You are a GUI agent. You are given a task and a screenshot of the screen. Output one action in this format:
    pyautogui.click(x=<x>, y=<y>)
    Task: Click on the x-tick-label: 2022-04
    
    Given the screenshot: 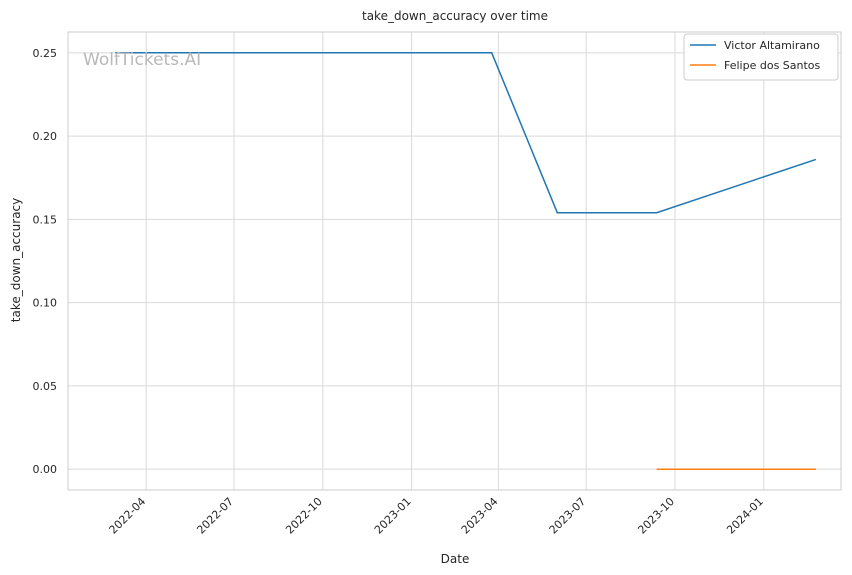 What is the action you would take?
    pyautogui.click(x=128, y=516)
    